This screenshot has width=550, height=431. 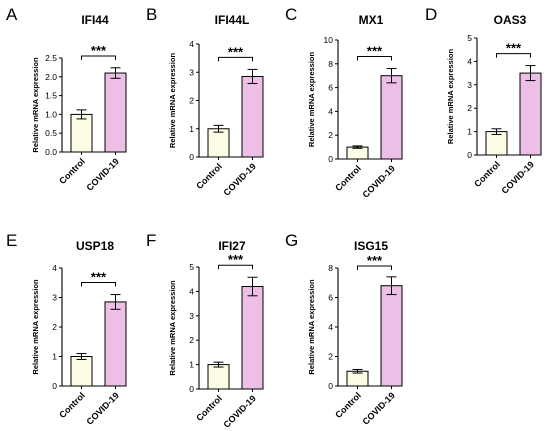 I want to click on y-tick-label: 2.0, so click(x=51, y=77).